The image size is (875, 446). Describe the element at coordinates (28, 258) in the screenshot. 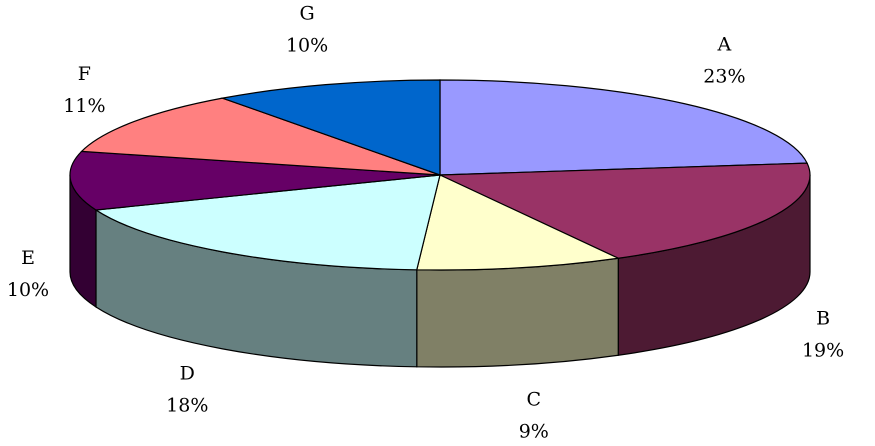

I see `slice-label-e: E` at that location.